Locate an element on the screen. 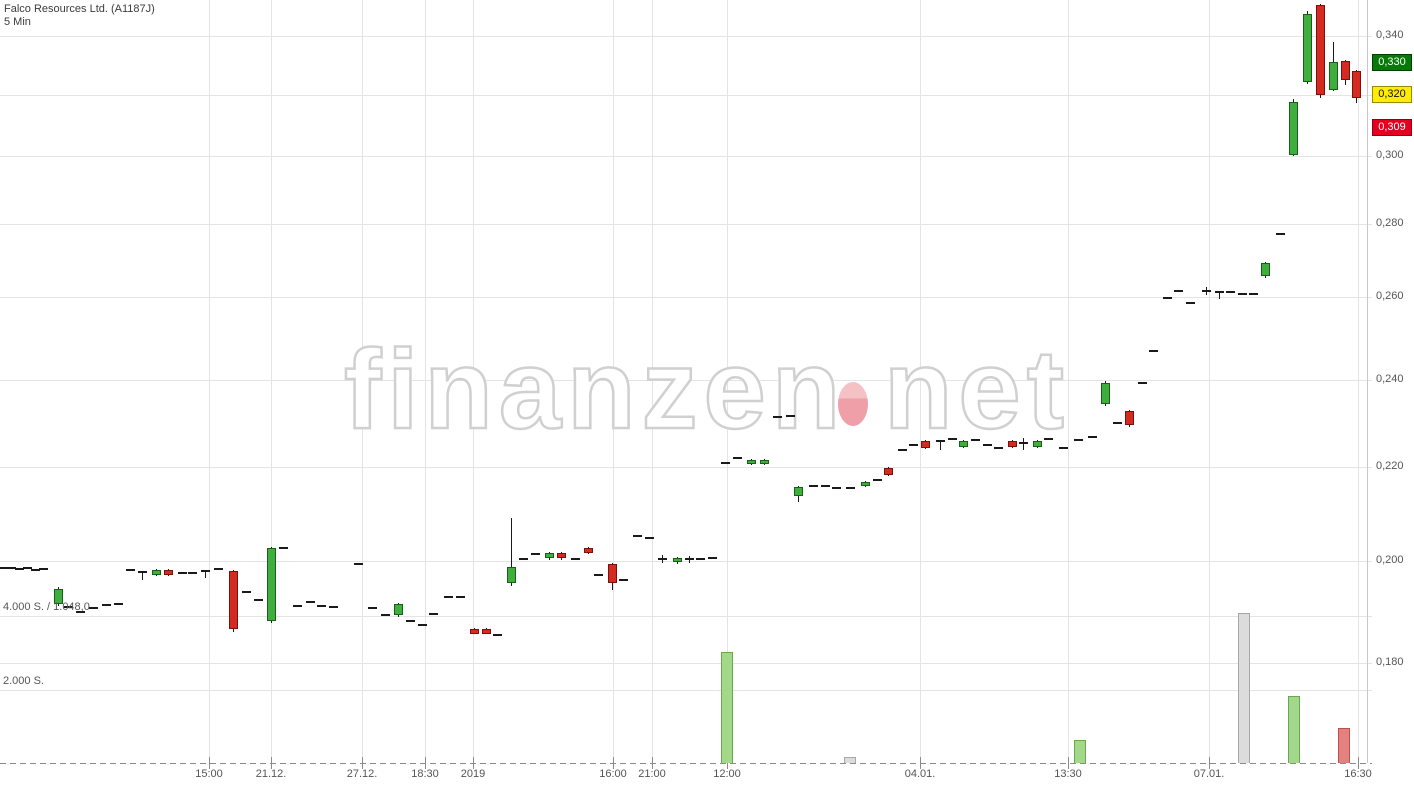  volume-gridline is located at coordinates (686, 690).